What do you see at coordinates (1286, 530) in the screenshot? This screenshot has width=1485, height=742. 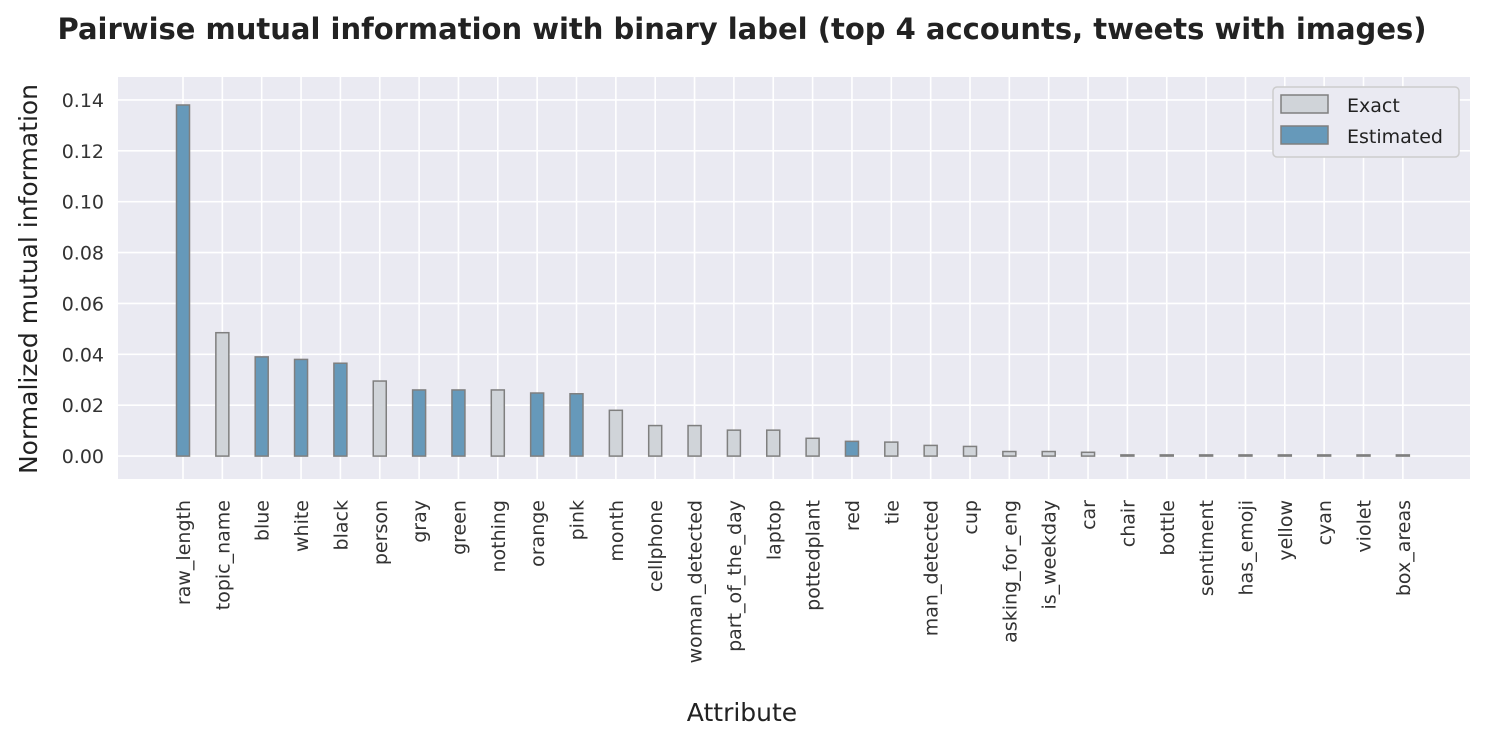 I see `x-tick-label: yellow` at bounding box center [1286, 530].